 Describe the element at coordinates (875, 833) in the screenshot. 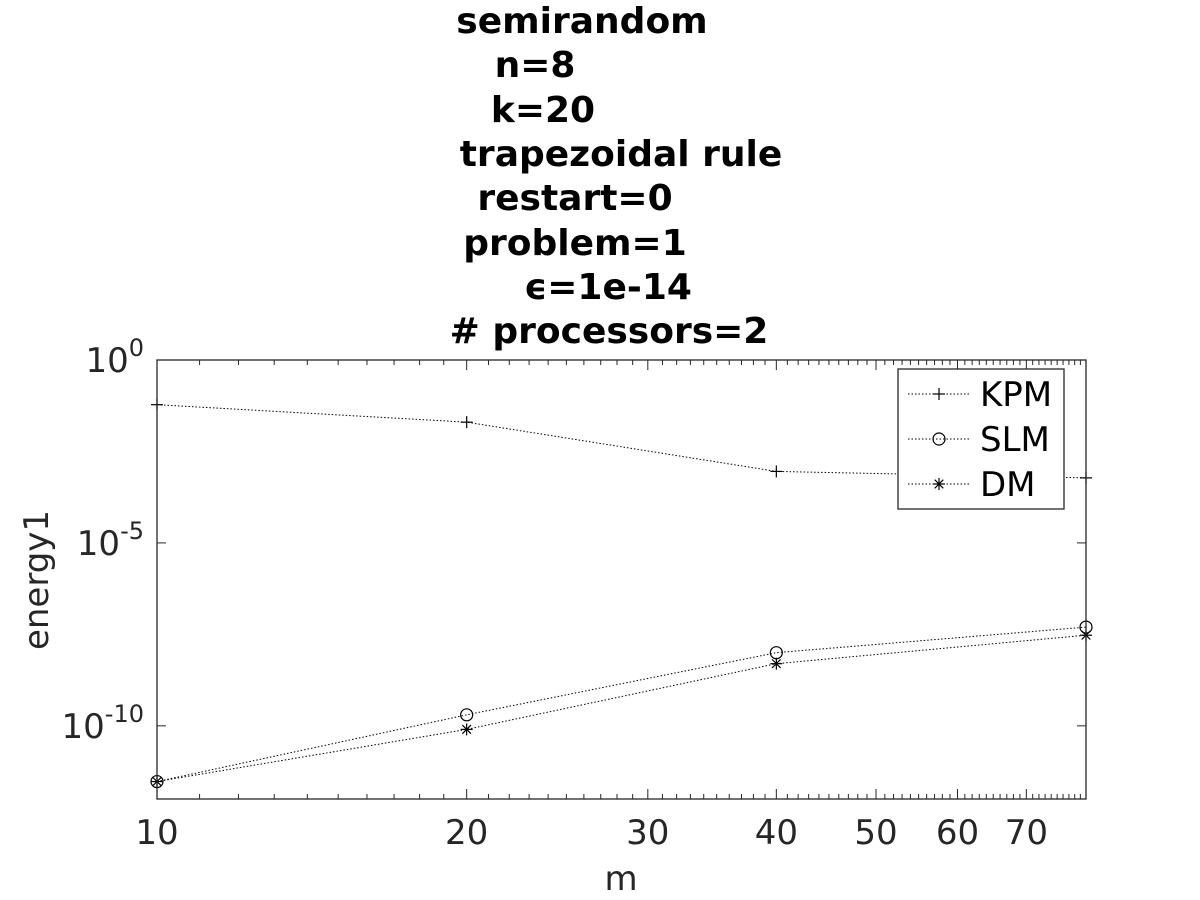

I see `x-tick-label: 50` at that location.